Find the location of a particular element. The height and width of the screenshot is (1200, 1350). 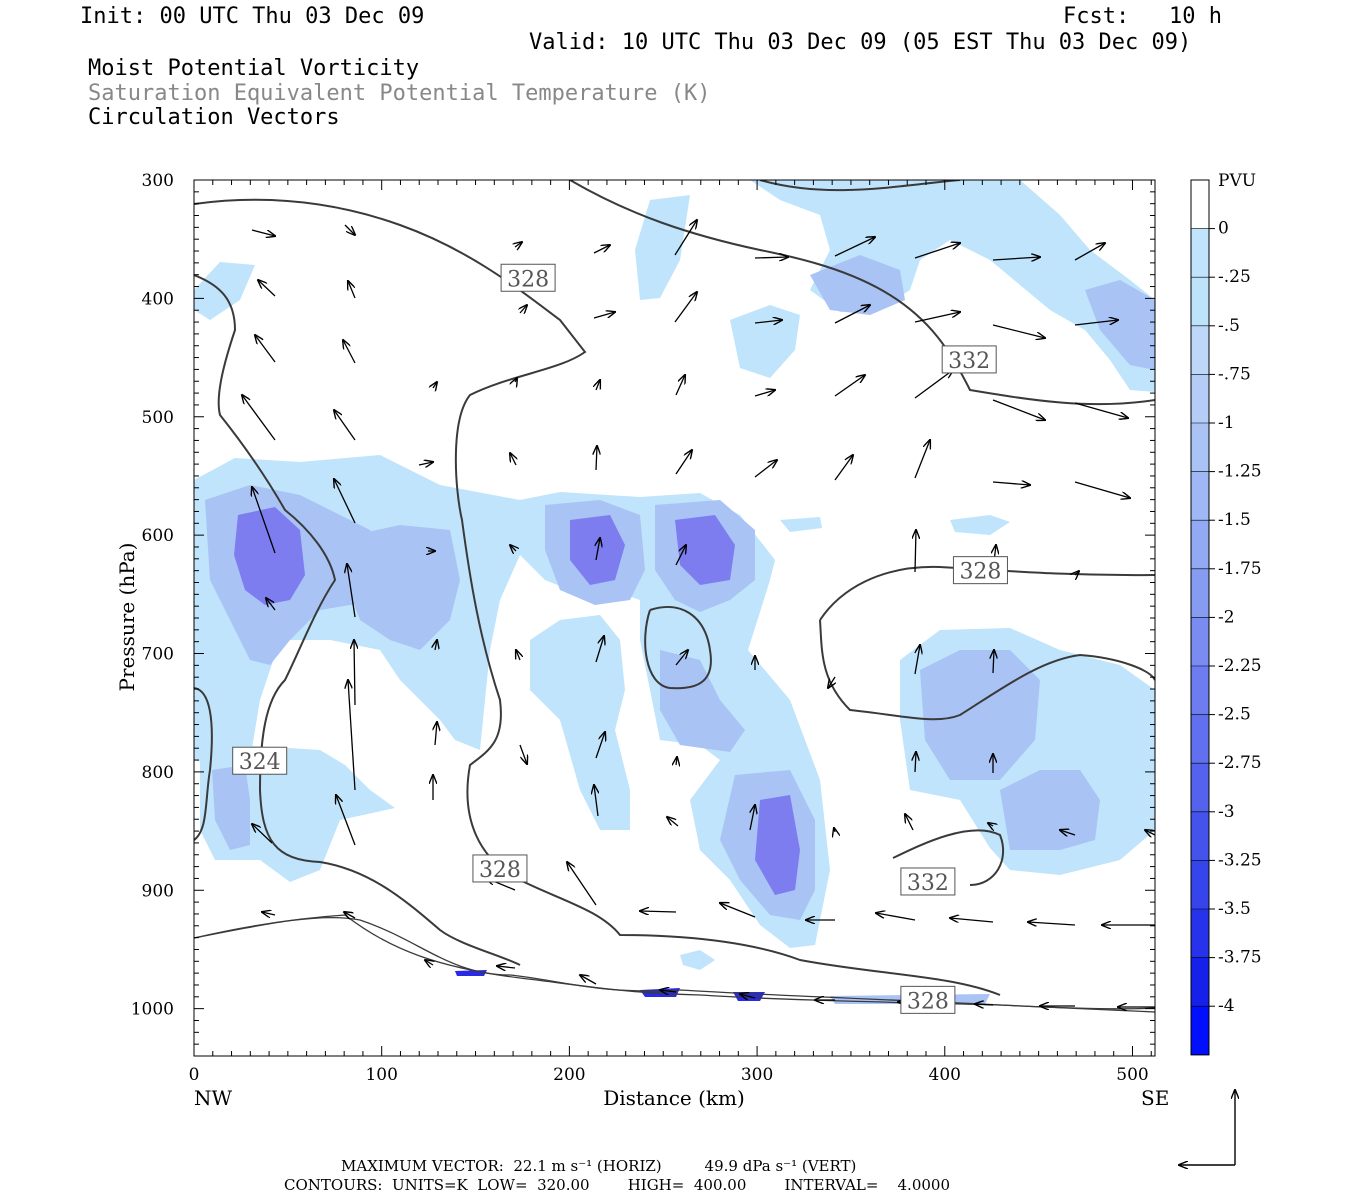

colorbar-label: -3.5 is located at coordinates (1234, 909).